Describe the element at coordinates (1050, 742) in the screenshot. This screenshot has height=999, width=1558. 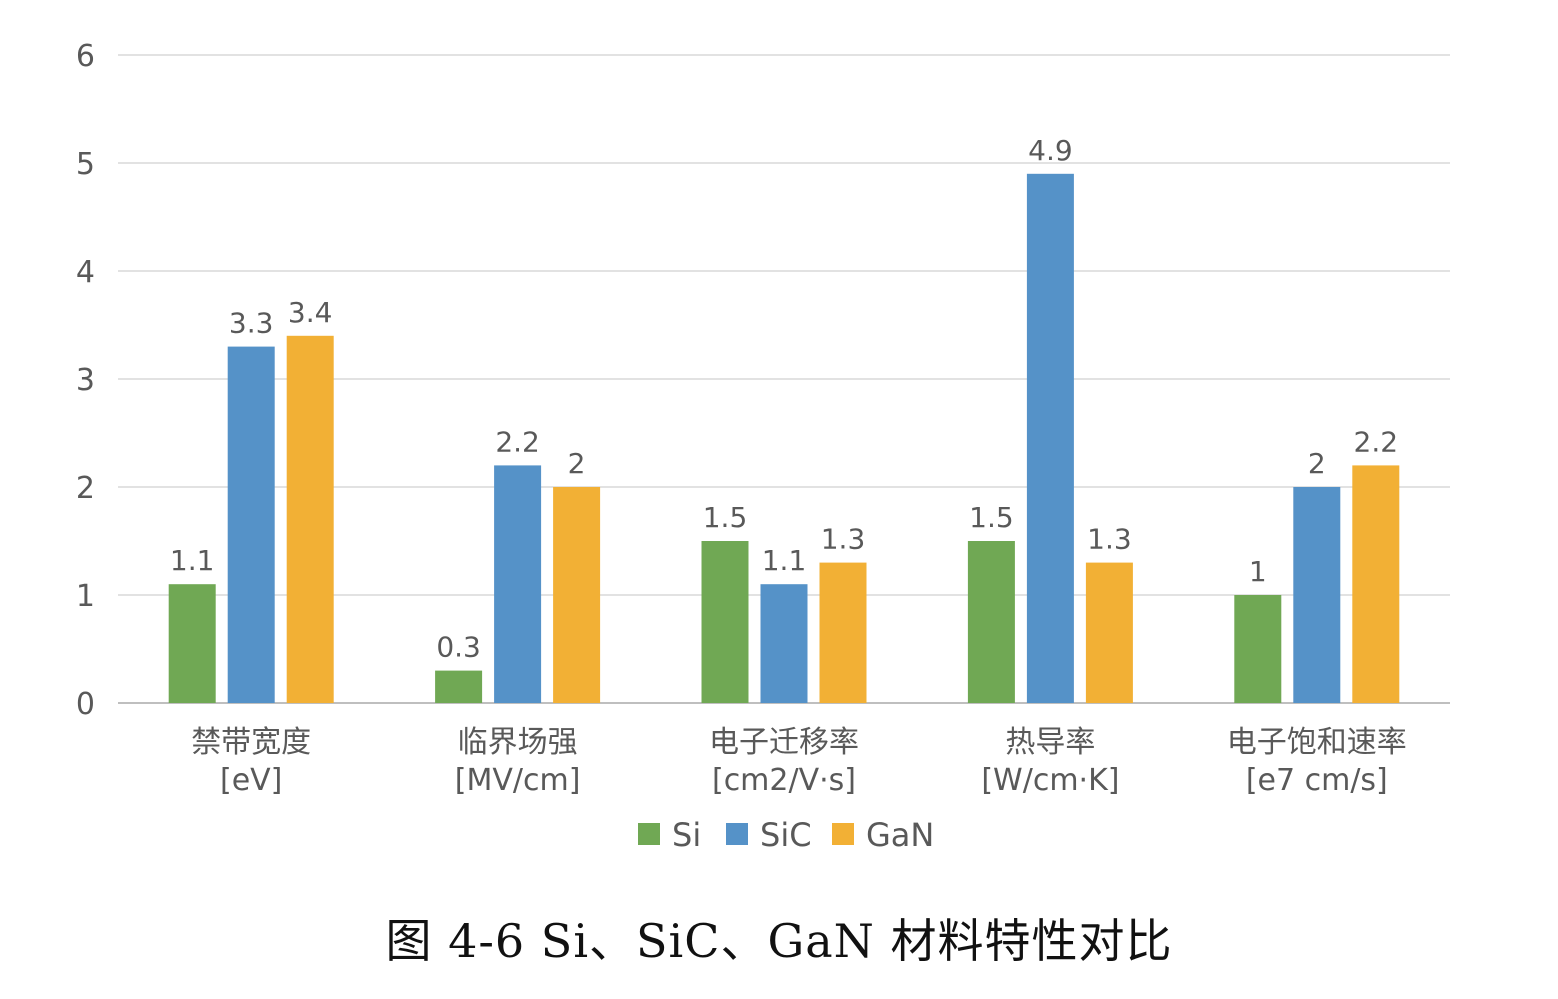
I see `category-label: 热导率` at that location.